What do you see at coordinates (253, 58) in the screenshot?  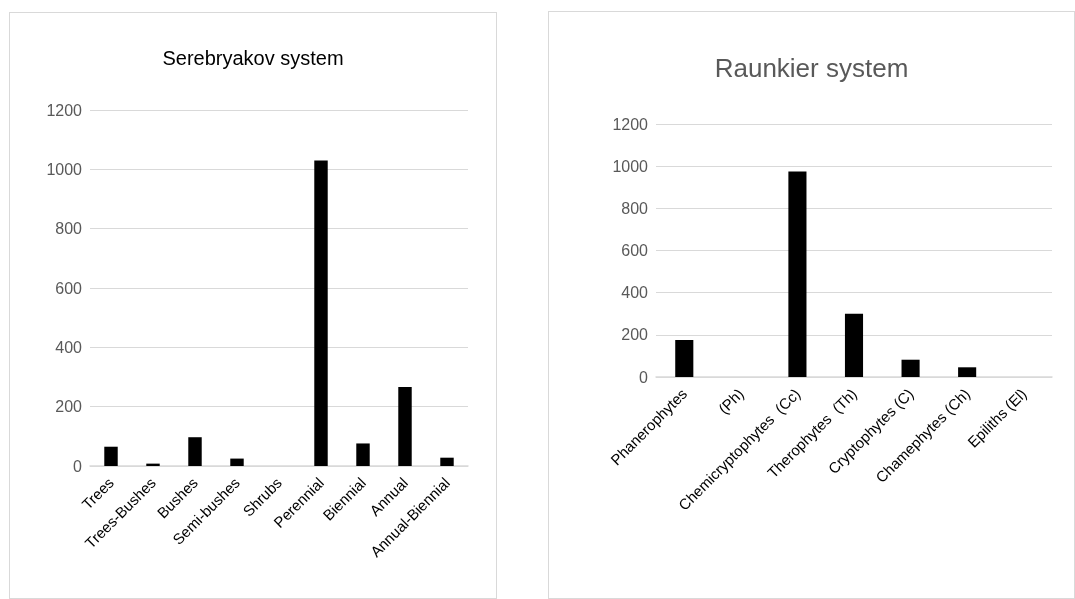 I see `chart-title: Serebryakov system` at bounding box center [253, 58].